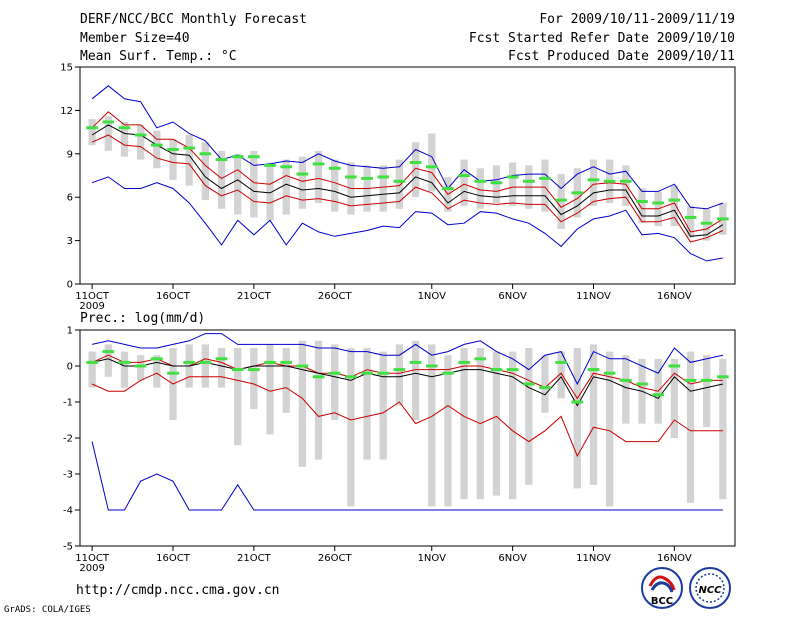  Describe the element at coordinates (601, 38) in the screenshot. I see `forecast-started-date: Fcst Started Refer Date 2009/10/10` at that location.